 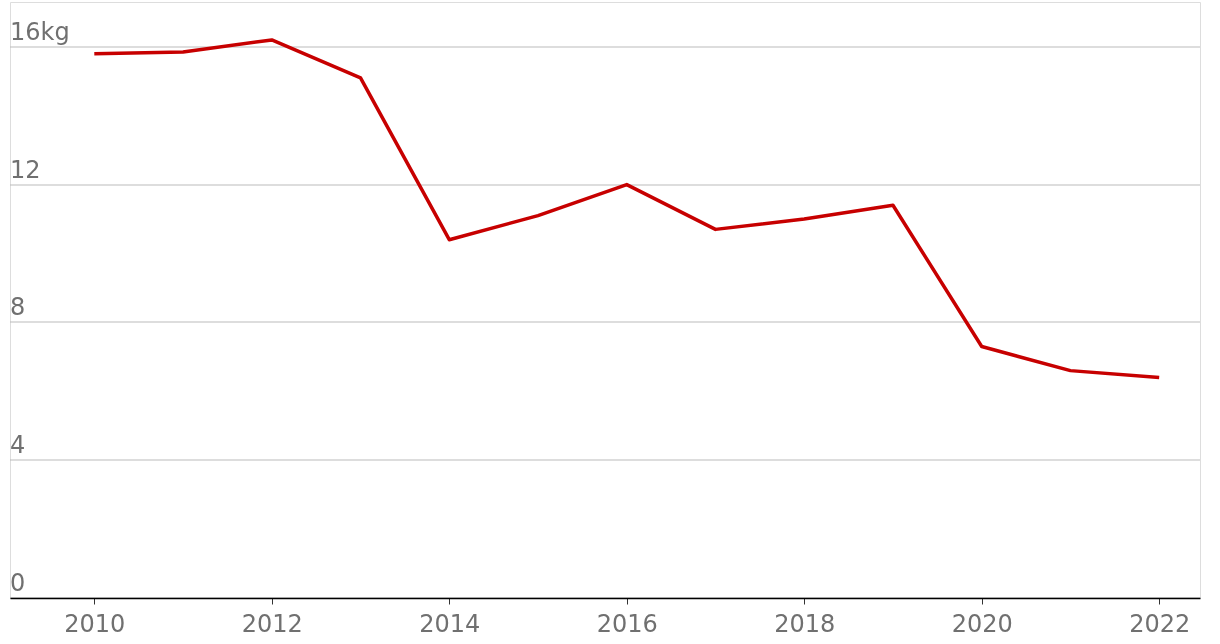 What do you see at coordinates (40, 31) in the screenshot?
I see `y-tick-label: 16kg` at bounding box center [40, 31].